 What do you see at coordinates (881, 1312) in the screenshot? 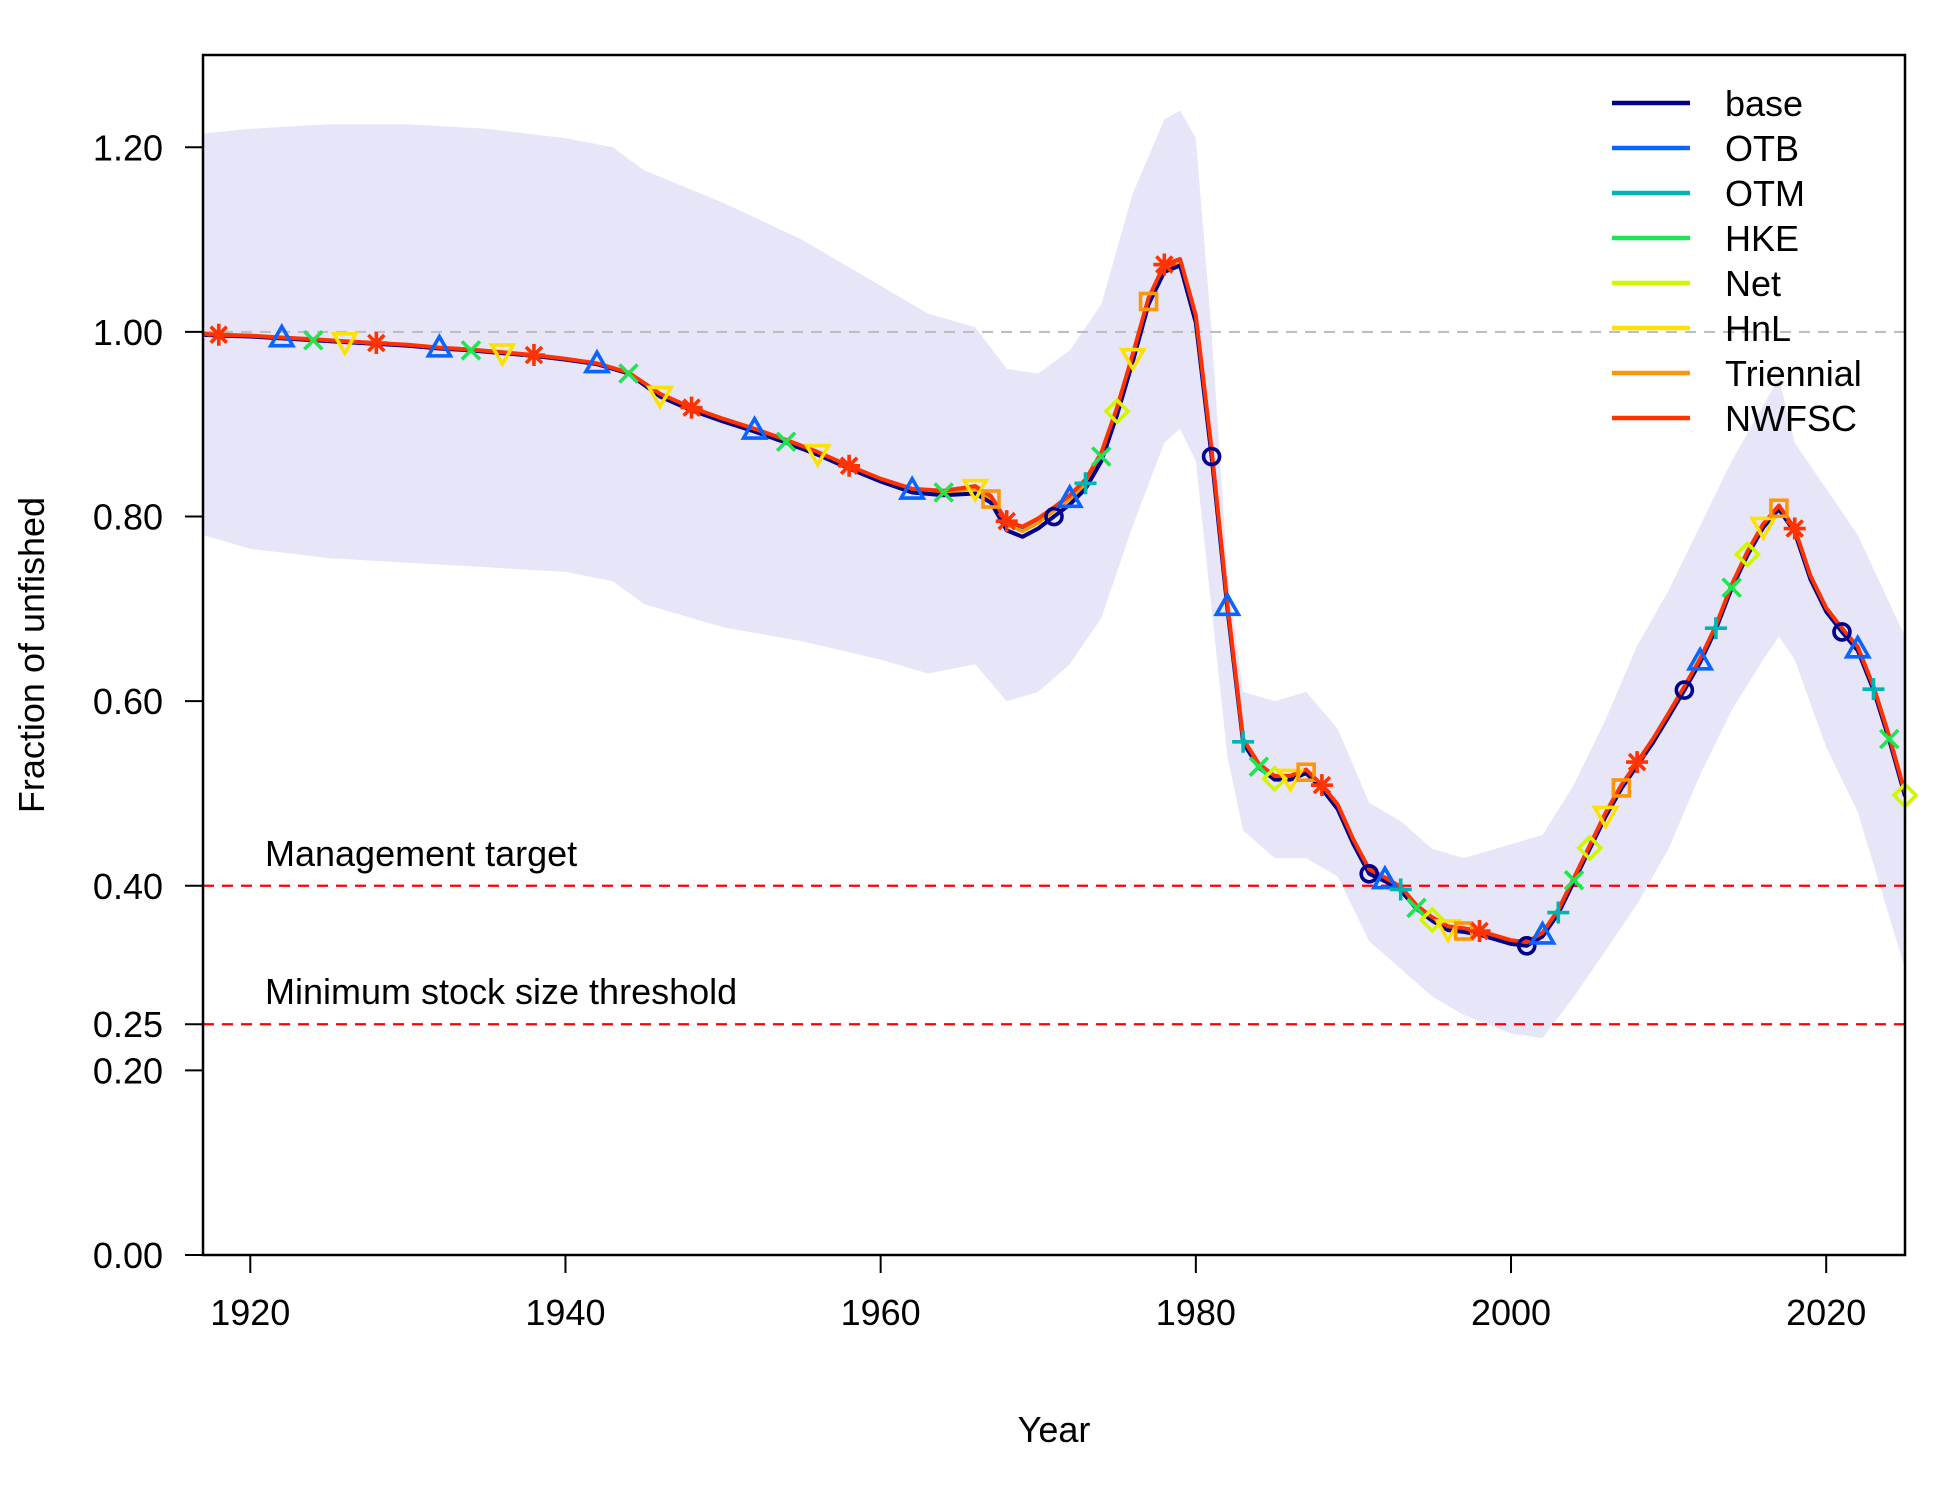
I see `x-tick-label: 1960` at bounding box center [881, 1312].